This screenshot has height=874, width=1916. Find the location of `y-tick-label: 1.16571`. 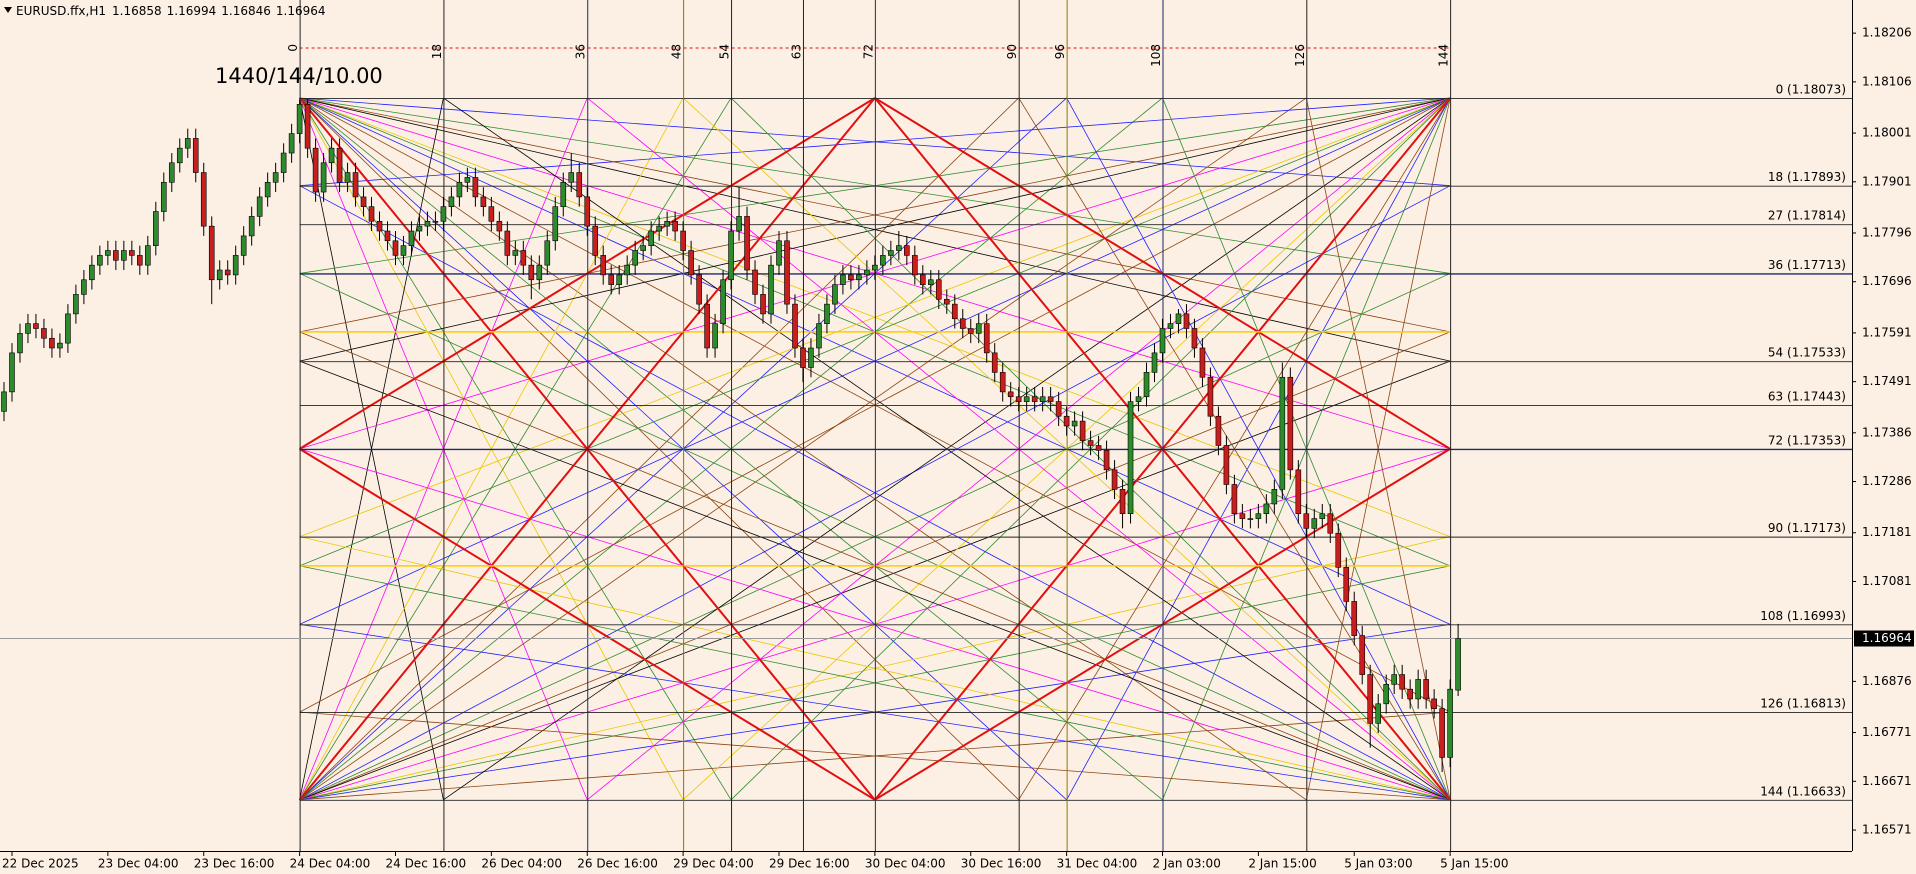

y-tick-label: 1.16571 is located at coordinates (1887, 830).